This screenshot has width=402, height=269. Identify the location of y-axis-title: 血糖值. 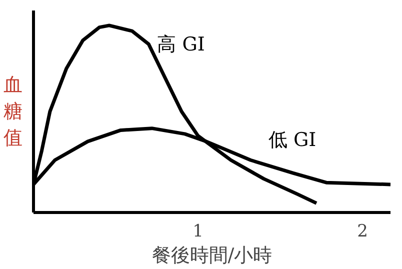
(13, 111).